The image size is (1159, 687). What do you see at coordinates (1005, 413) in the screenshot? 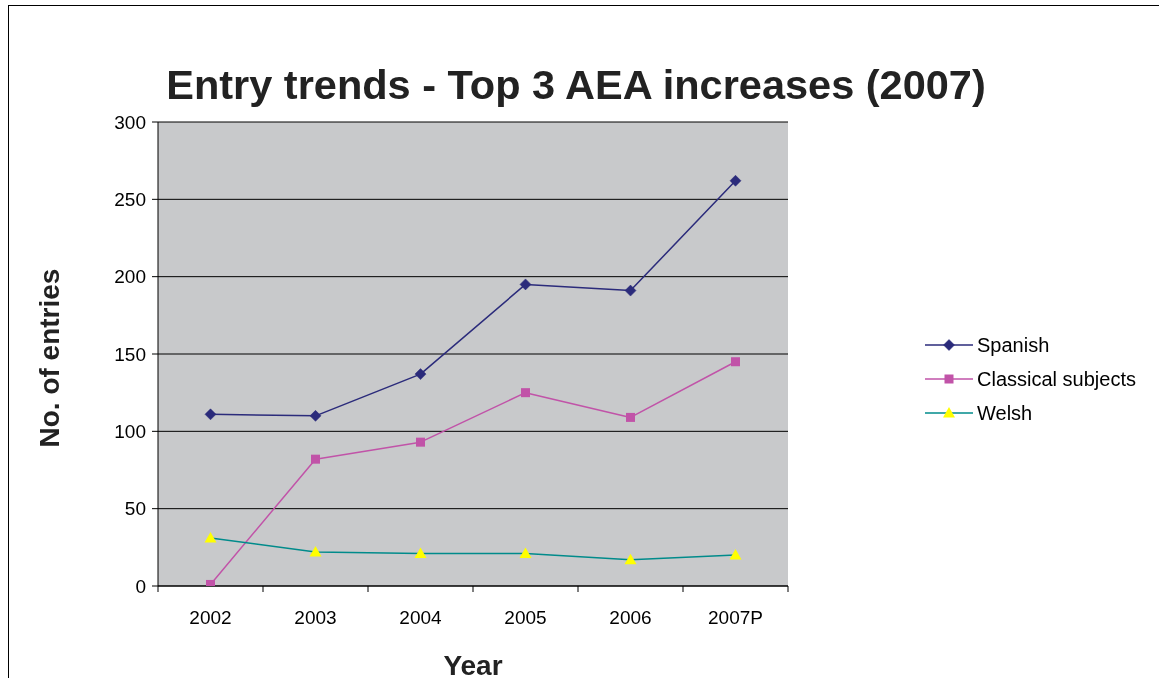
I see `legend-label: Welsh` at bounding box center [1005, 413].